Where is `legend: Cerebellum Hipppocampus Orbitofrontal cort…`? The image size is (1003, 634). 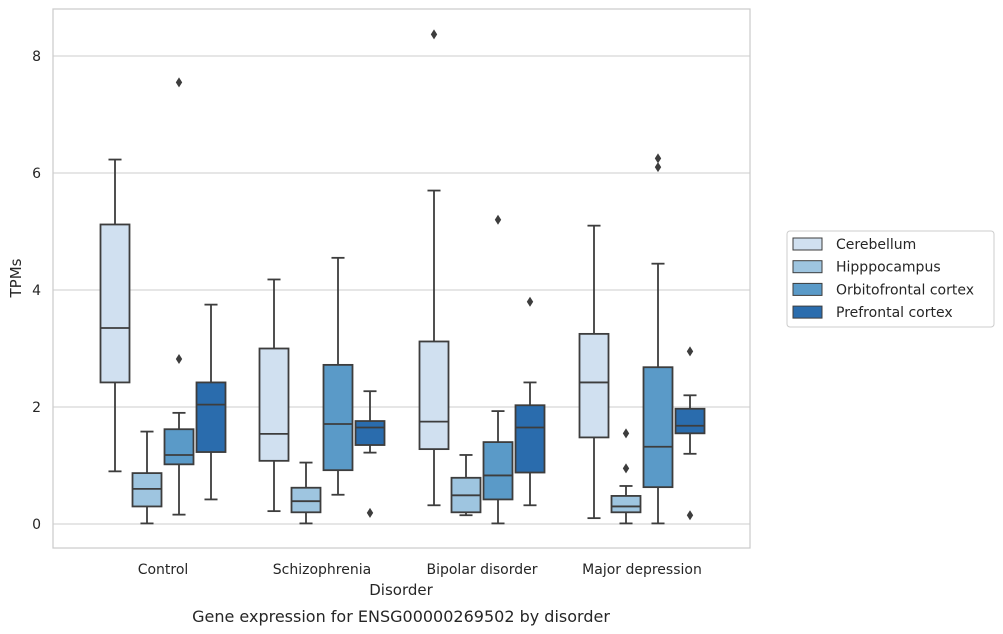 legend: Cerebellum Hipppocampus Orbitofrontal cort… is located at coordinates (890, 279).